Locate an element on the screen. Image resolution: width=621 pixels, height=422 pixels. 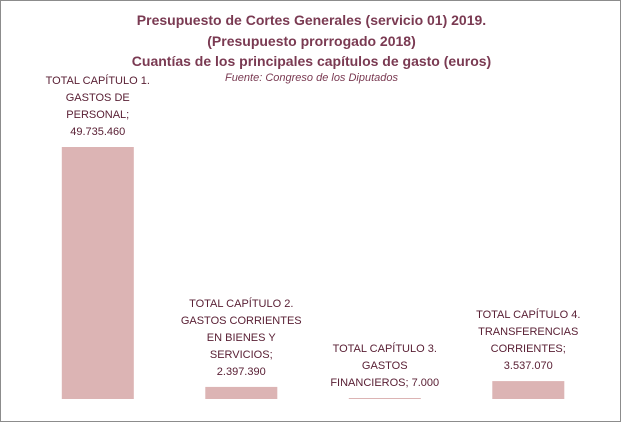
data-label-line: TRANSFERENCIAS is located at coordinates (528, 332).